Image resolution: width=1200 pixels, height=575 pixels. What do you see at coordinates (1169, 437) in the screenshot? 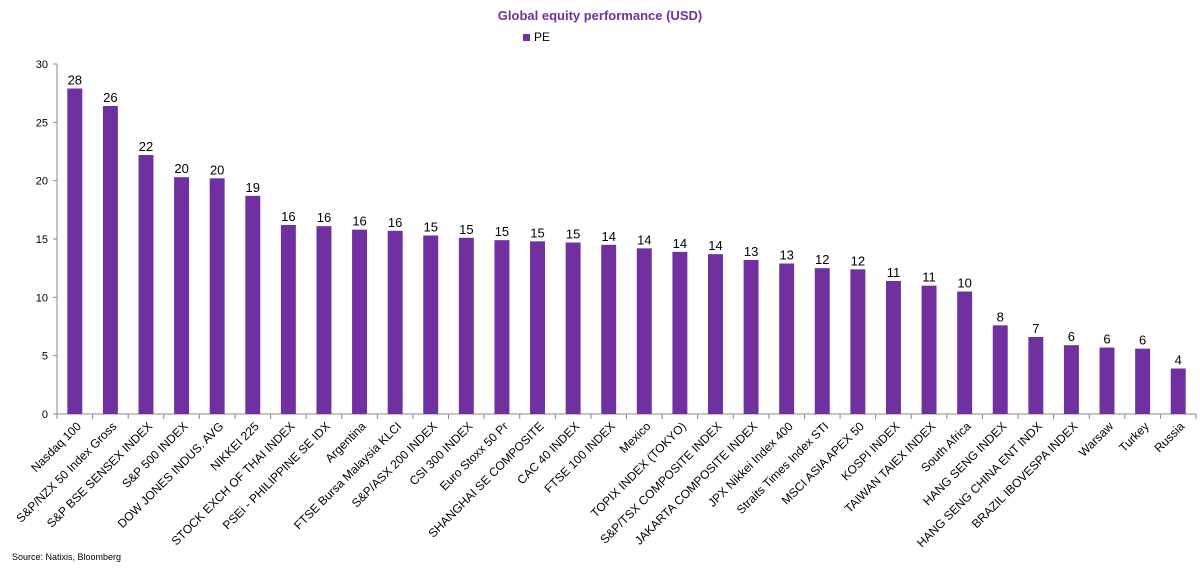
I see `category-label: Russia` at bounding box center [1169, 437].